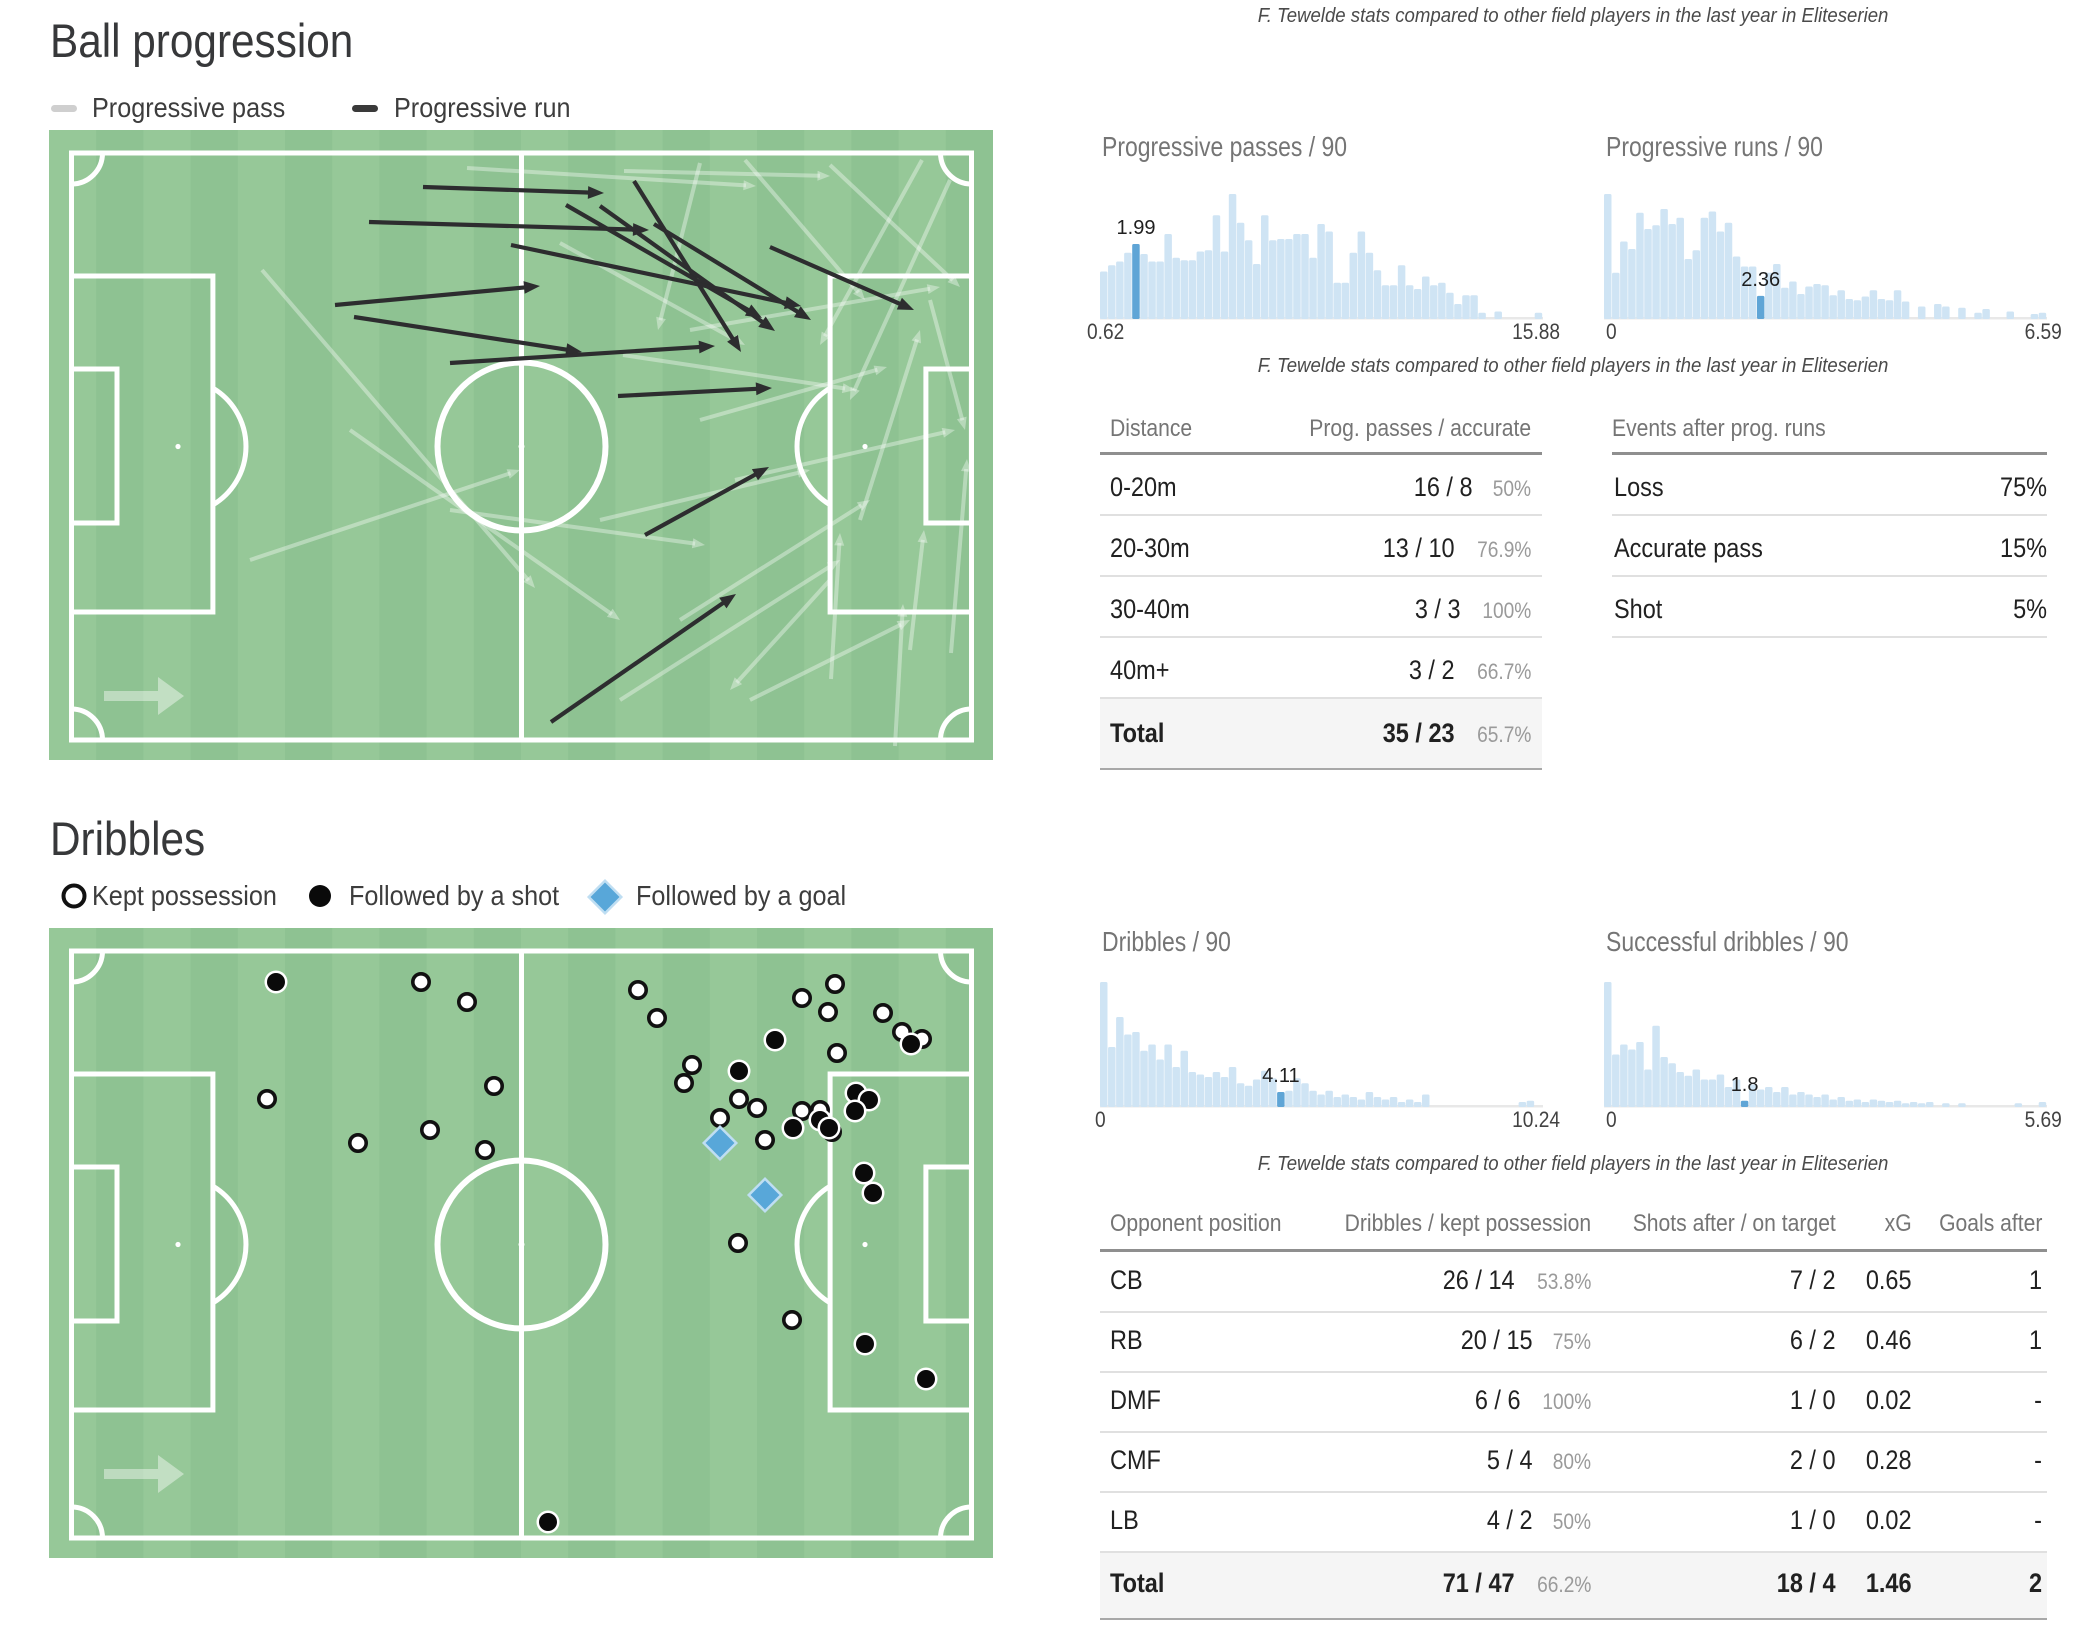 The image size is (2099, 1643). What do you see at coordinates (1136, 228) in the screenshot?
I see `svg-text: 1.99` at bounding box center [1136, 228].